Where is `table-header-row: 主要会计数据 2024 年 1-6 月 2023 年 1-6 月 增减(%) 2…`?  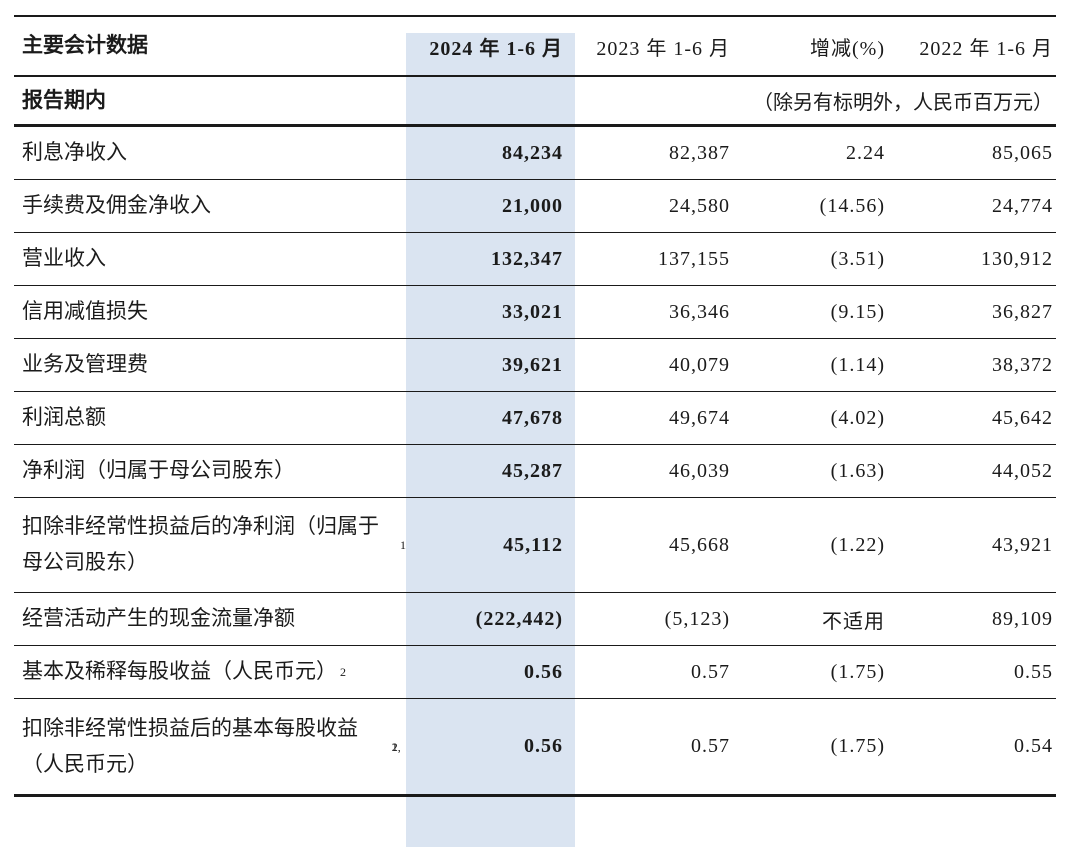
table-header-row: 主要会计数据 2024 年 1-6 月 2023 年 1-6 月 增减(%) 2… is located at coordinates (535, 47).